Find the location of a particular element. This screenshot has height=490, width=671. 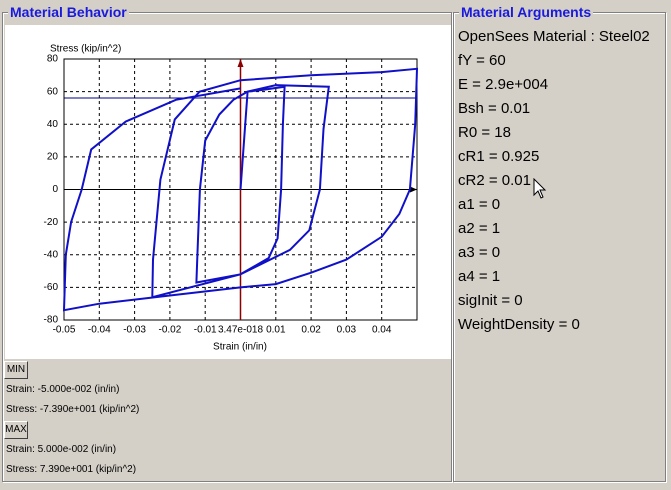

x-axis-label: Strain (in/in) is located at coordinates (240, 347).